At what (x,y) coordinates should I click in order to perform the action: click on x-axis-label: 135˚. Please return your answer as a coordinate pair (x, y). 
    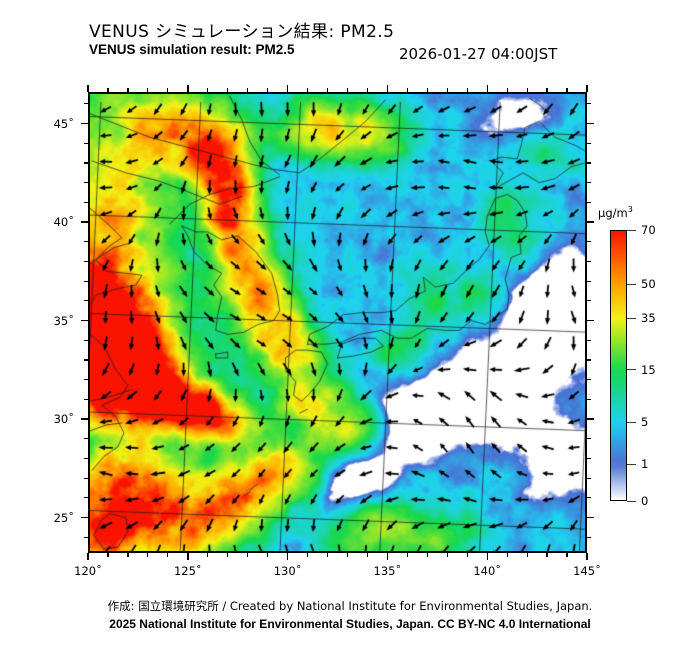
    Looking at the image, I should click on (387, 571).